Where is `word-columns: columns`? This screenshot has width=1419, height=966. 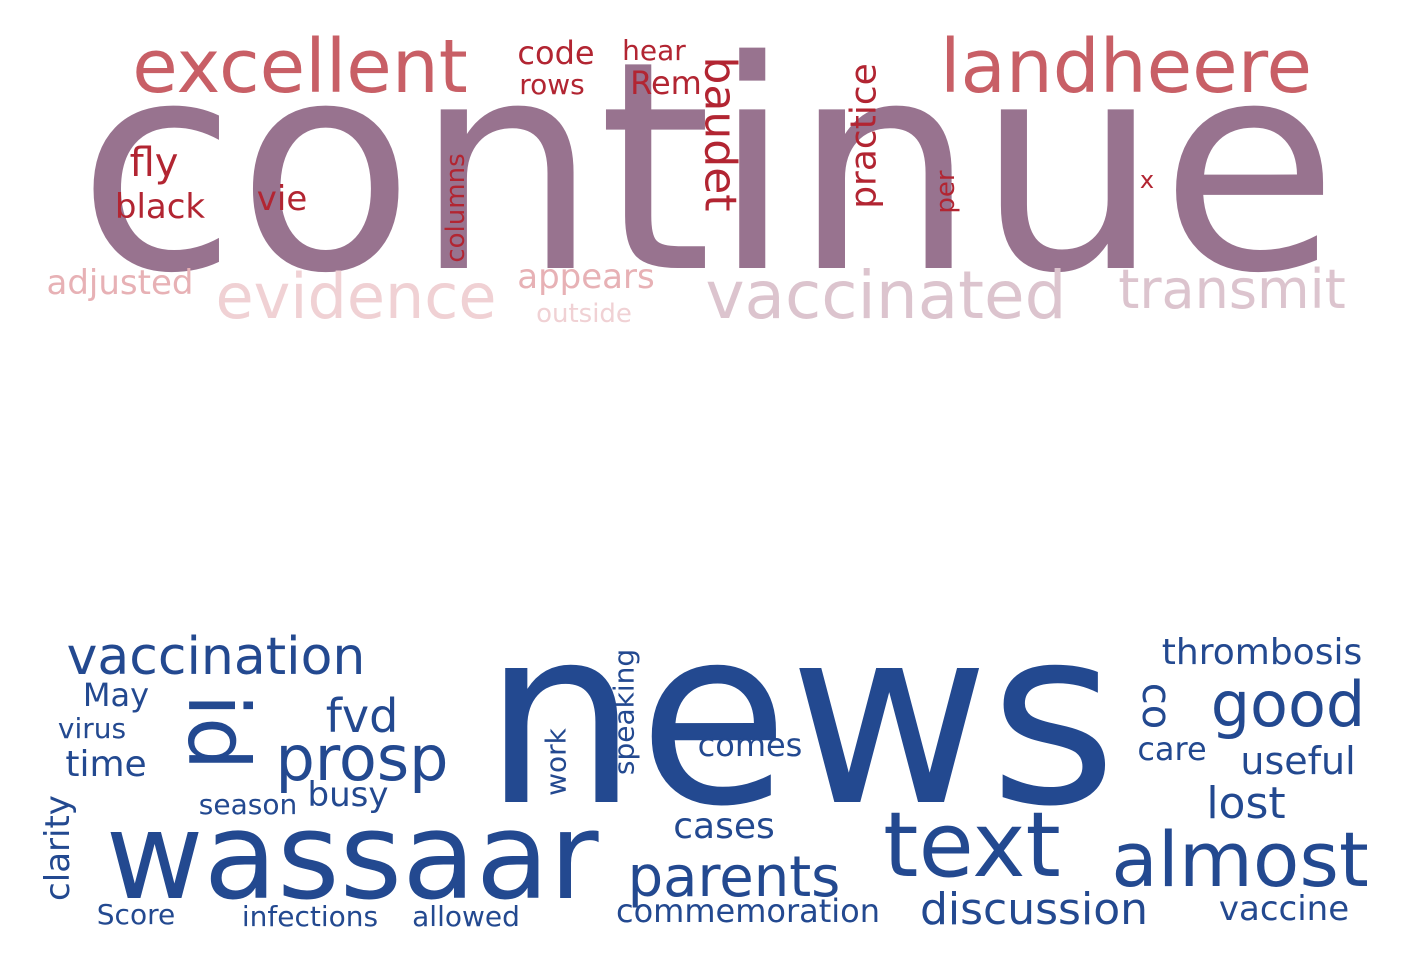
word-columns: columns is located at coordinates (456, 207).